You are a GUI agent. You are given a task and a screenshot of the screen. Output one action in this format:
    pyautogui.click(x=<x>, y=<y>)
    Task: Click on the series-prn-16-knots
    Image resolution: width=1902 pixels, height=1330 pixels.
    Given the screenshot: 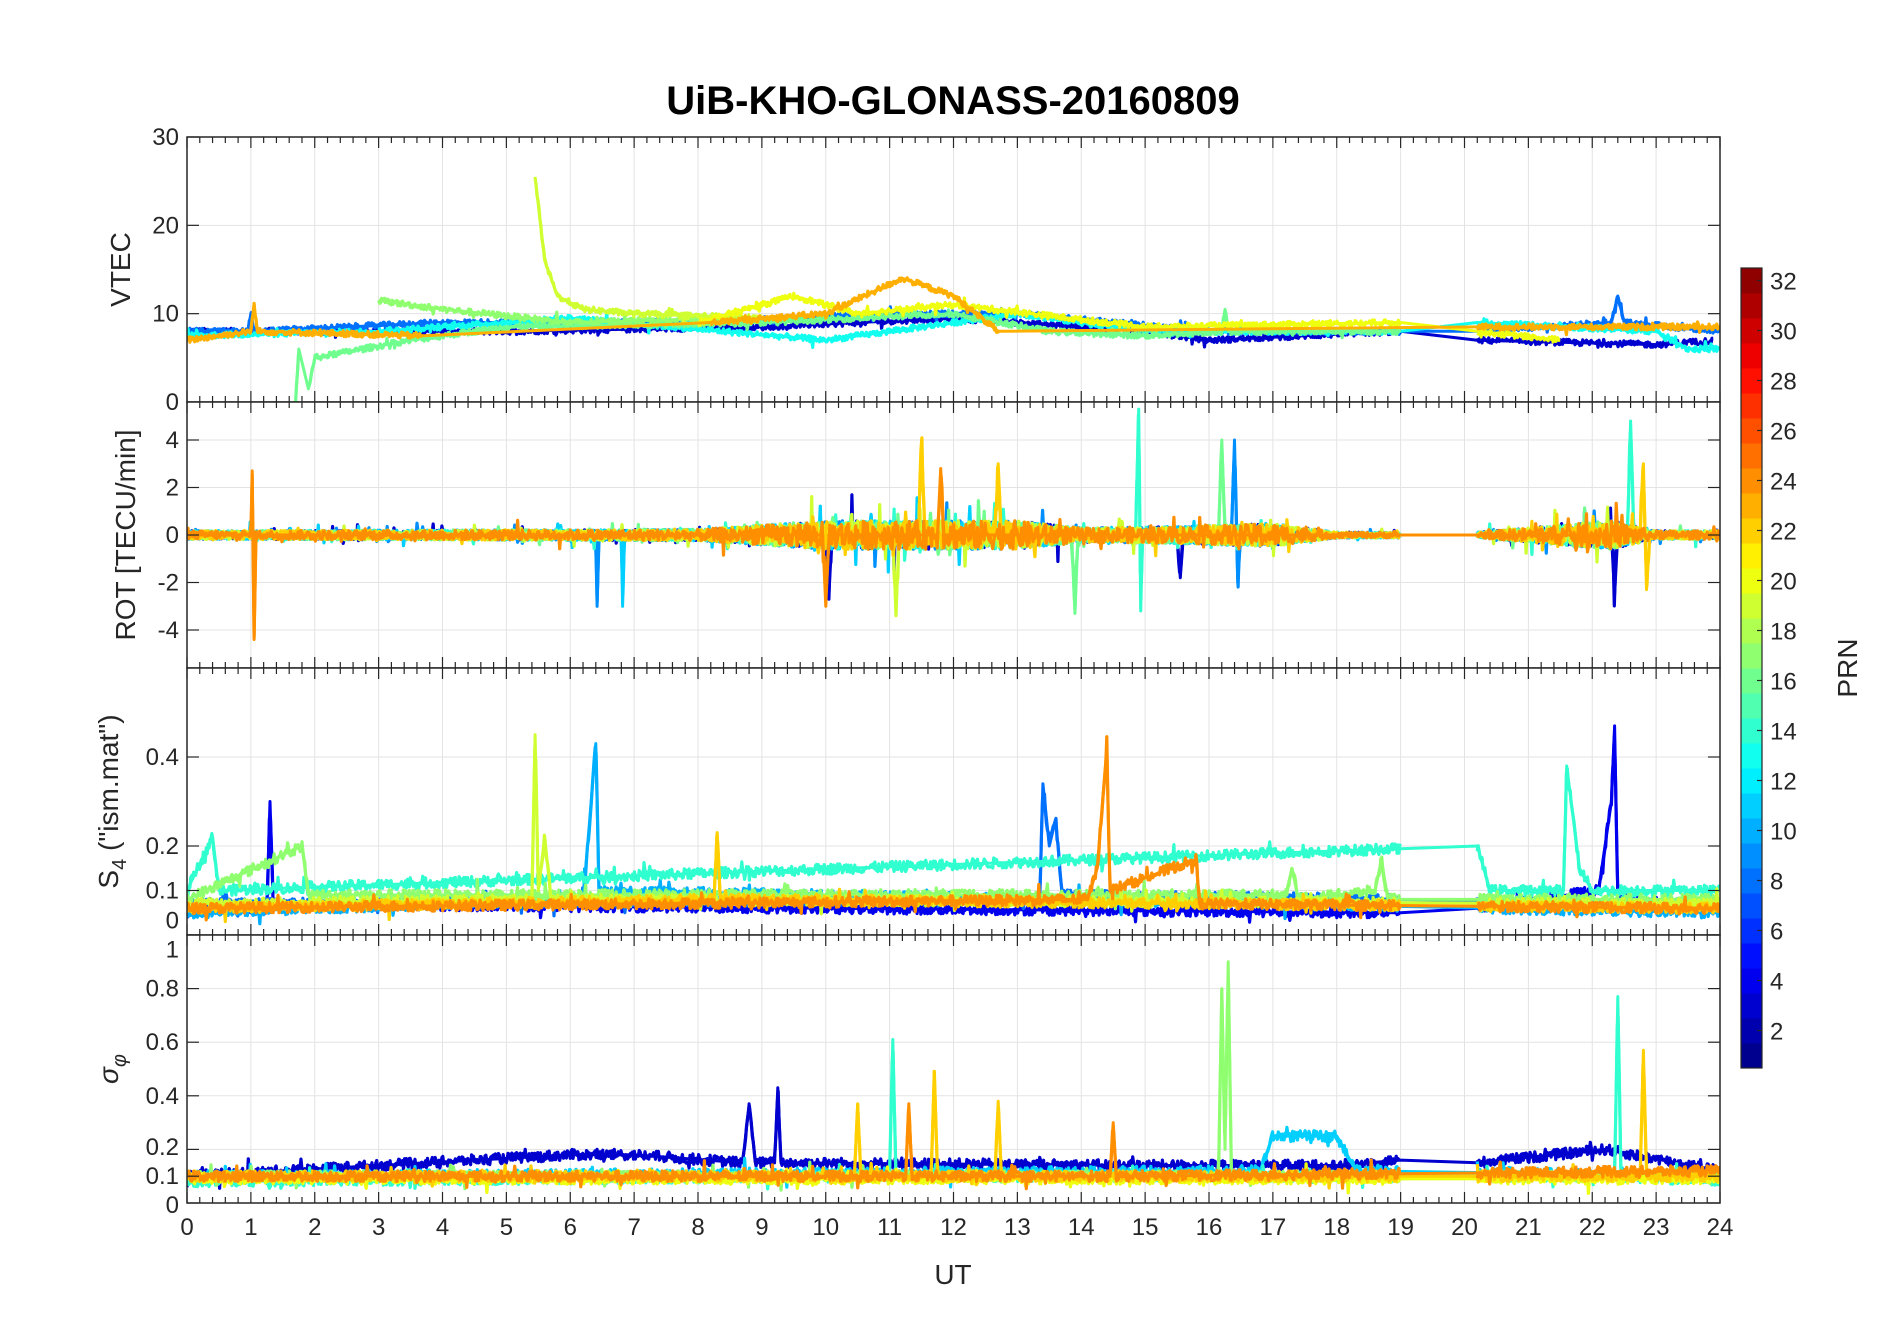 What is the action you would take?
    pyautogui.click(x=847, y=354)
    